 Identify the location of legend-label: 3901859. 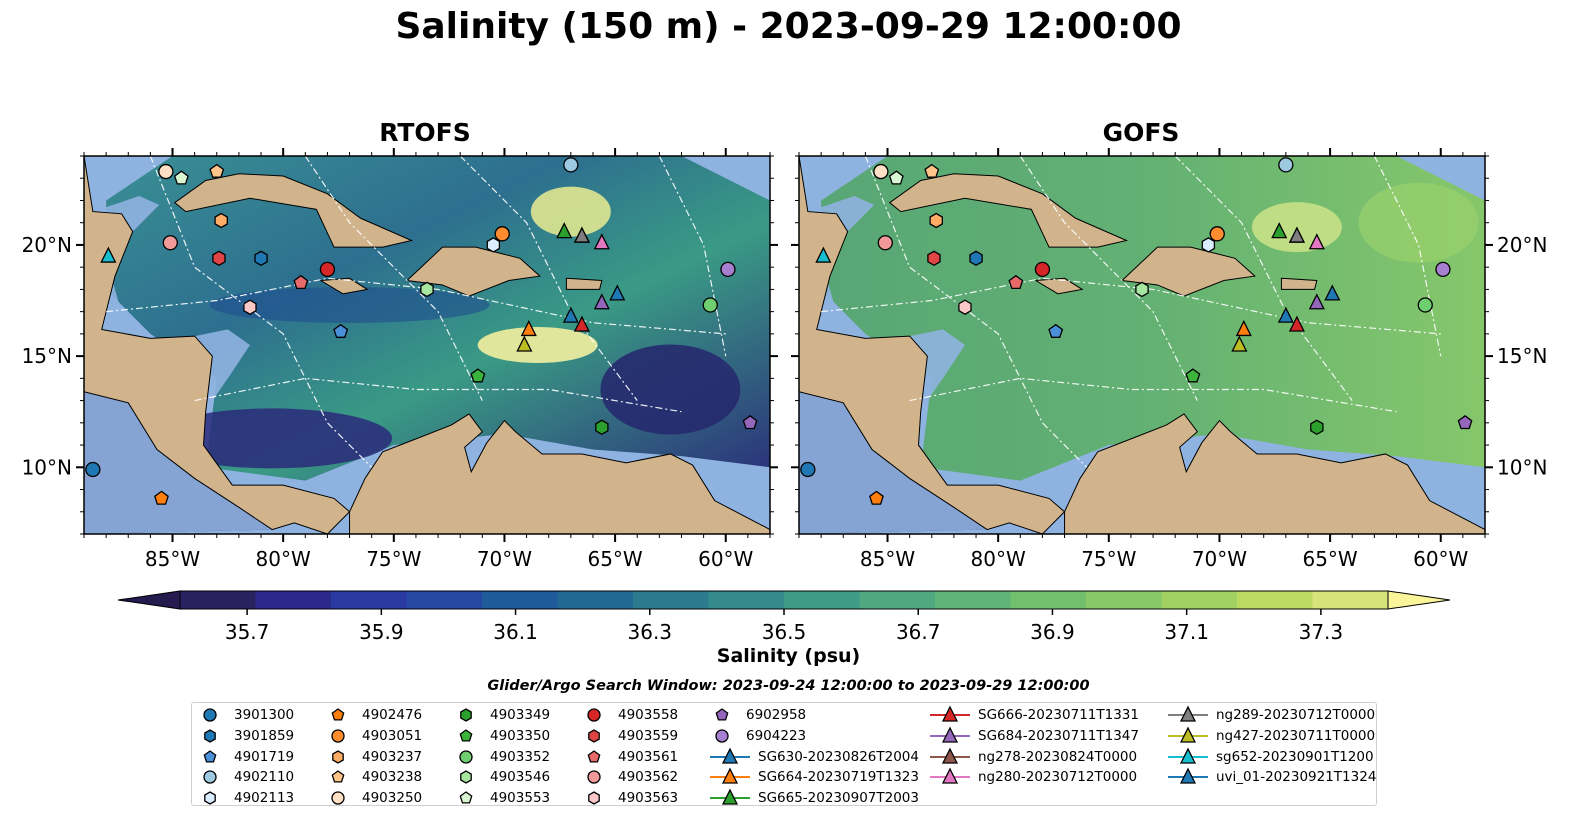
(264, 735).